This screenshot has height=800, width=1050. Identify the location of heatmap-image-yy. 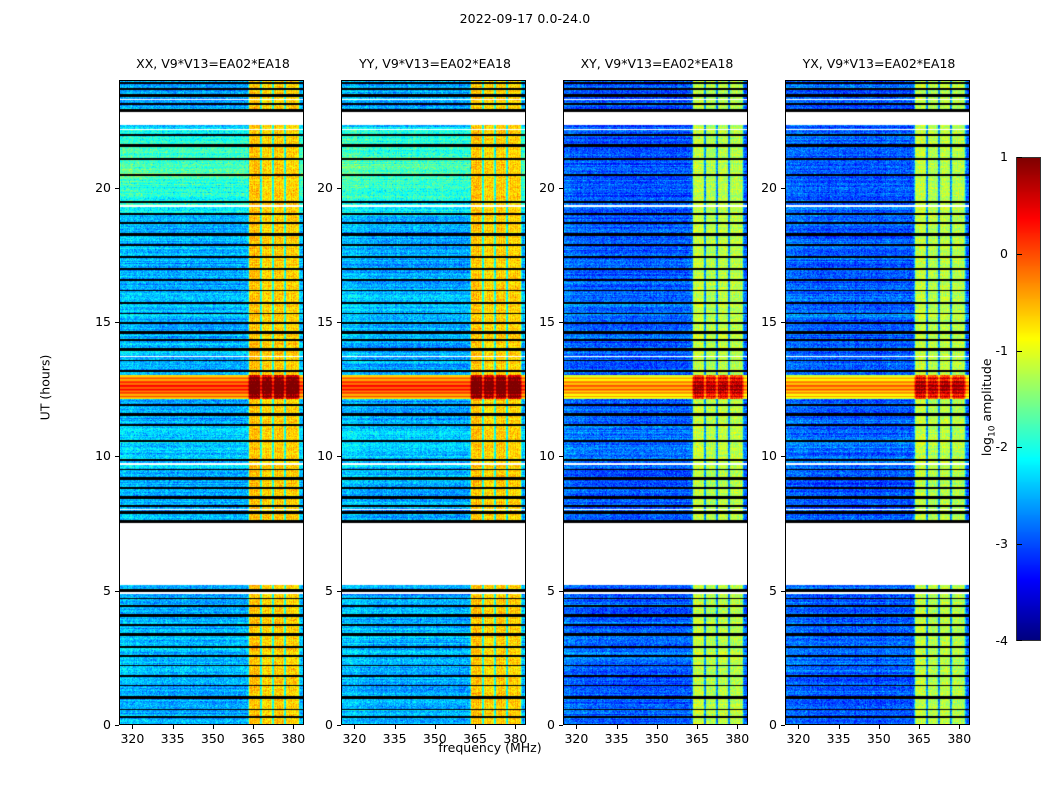
(433, 402).